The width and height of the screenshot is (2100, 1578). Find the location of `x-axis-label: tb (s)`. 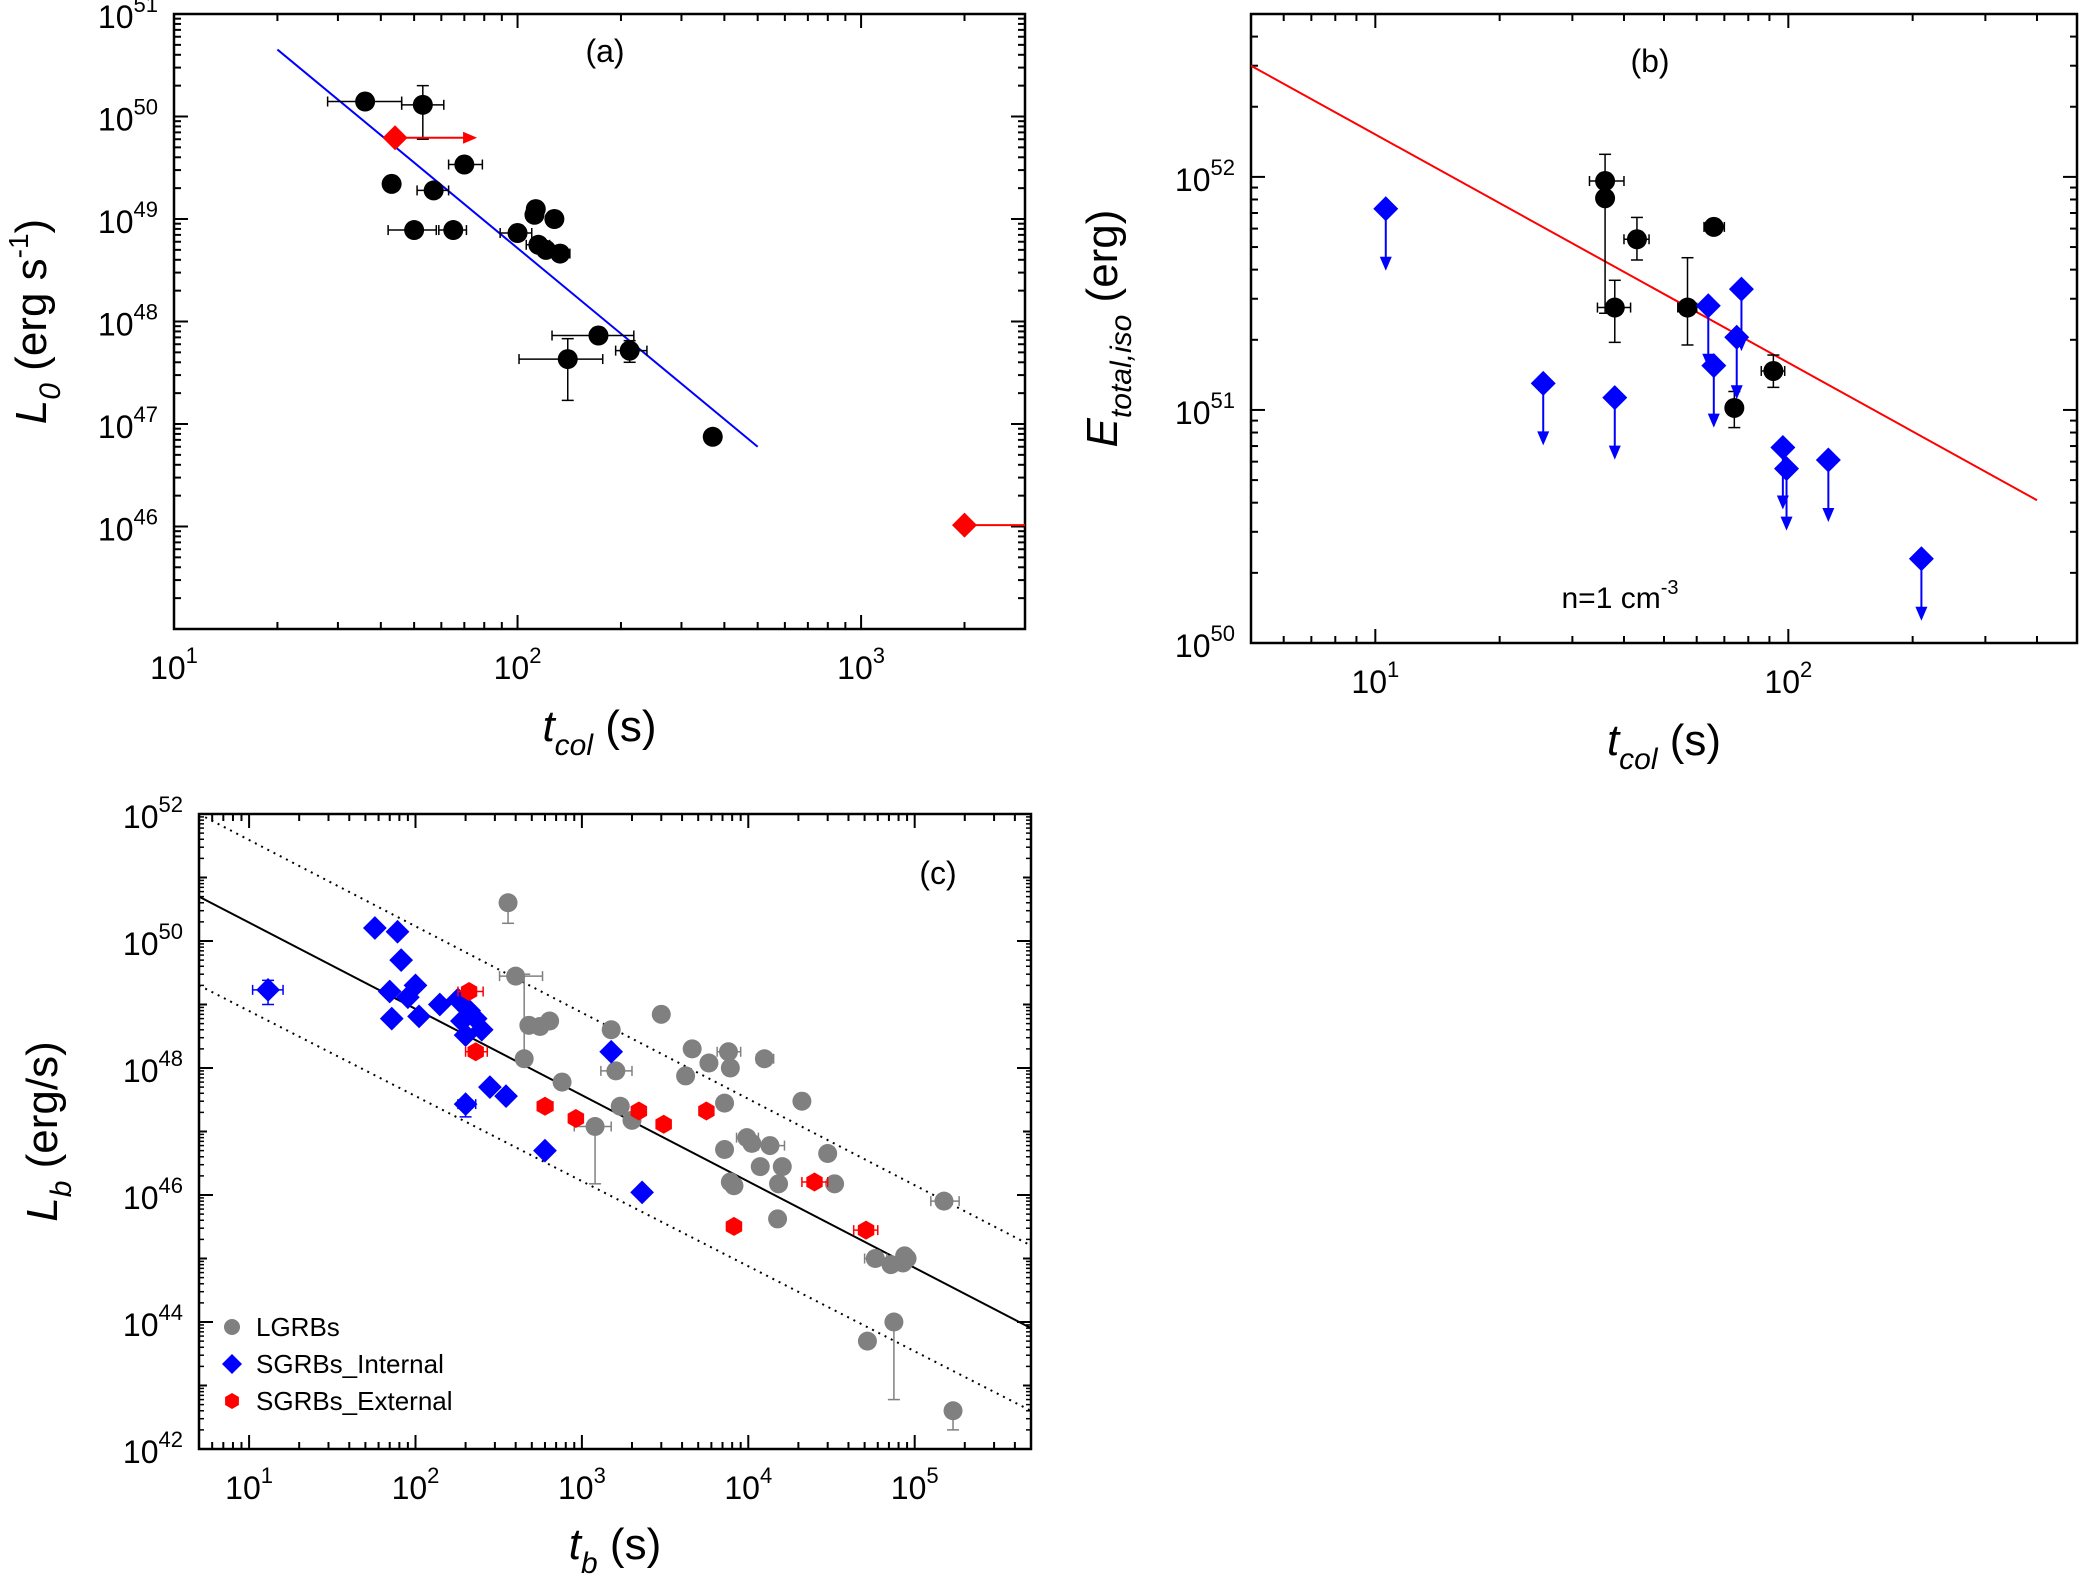

x-axis-label: tb (s) is located at coordinates (615, 1549).